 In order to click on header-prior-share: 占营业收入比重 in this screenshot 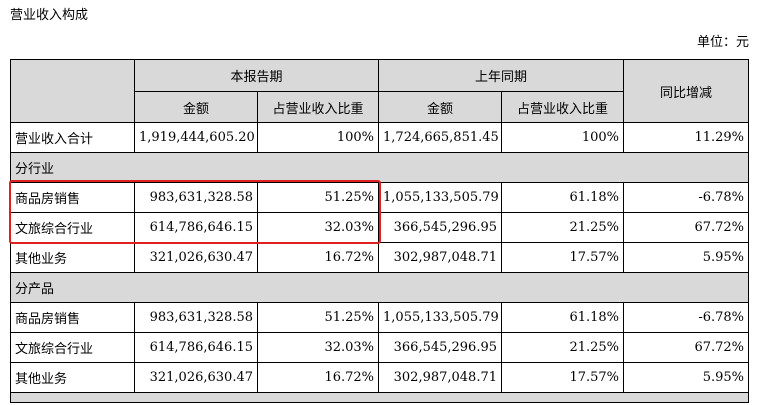, I will do `click(563, 107)`.